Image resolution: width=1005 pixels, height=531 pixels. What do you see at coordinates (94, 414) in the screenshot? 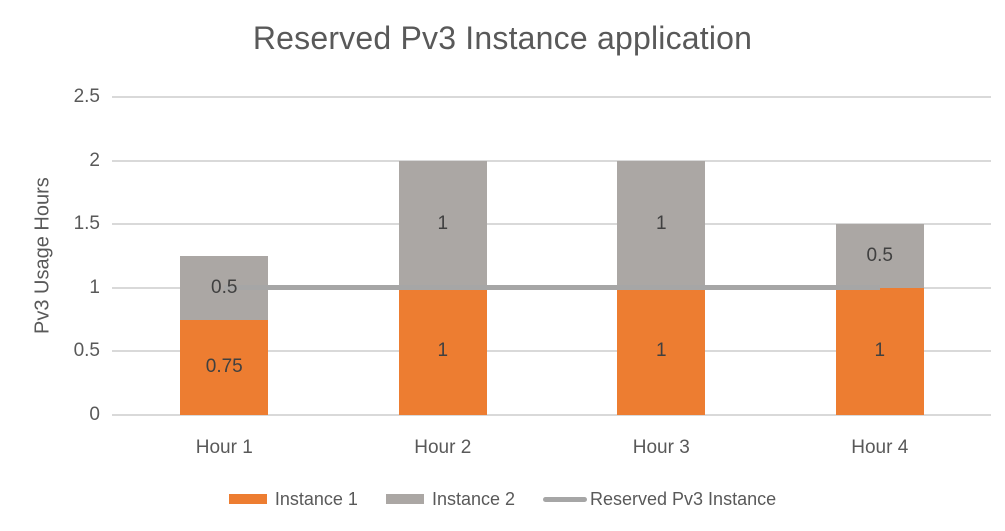
I see `y-tick-label: 0` at bounding box center [94, 414].